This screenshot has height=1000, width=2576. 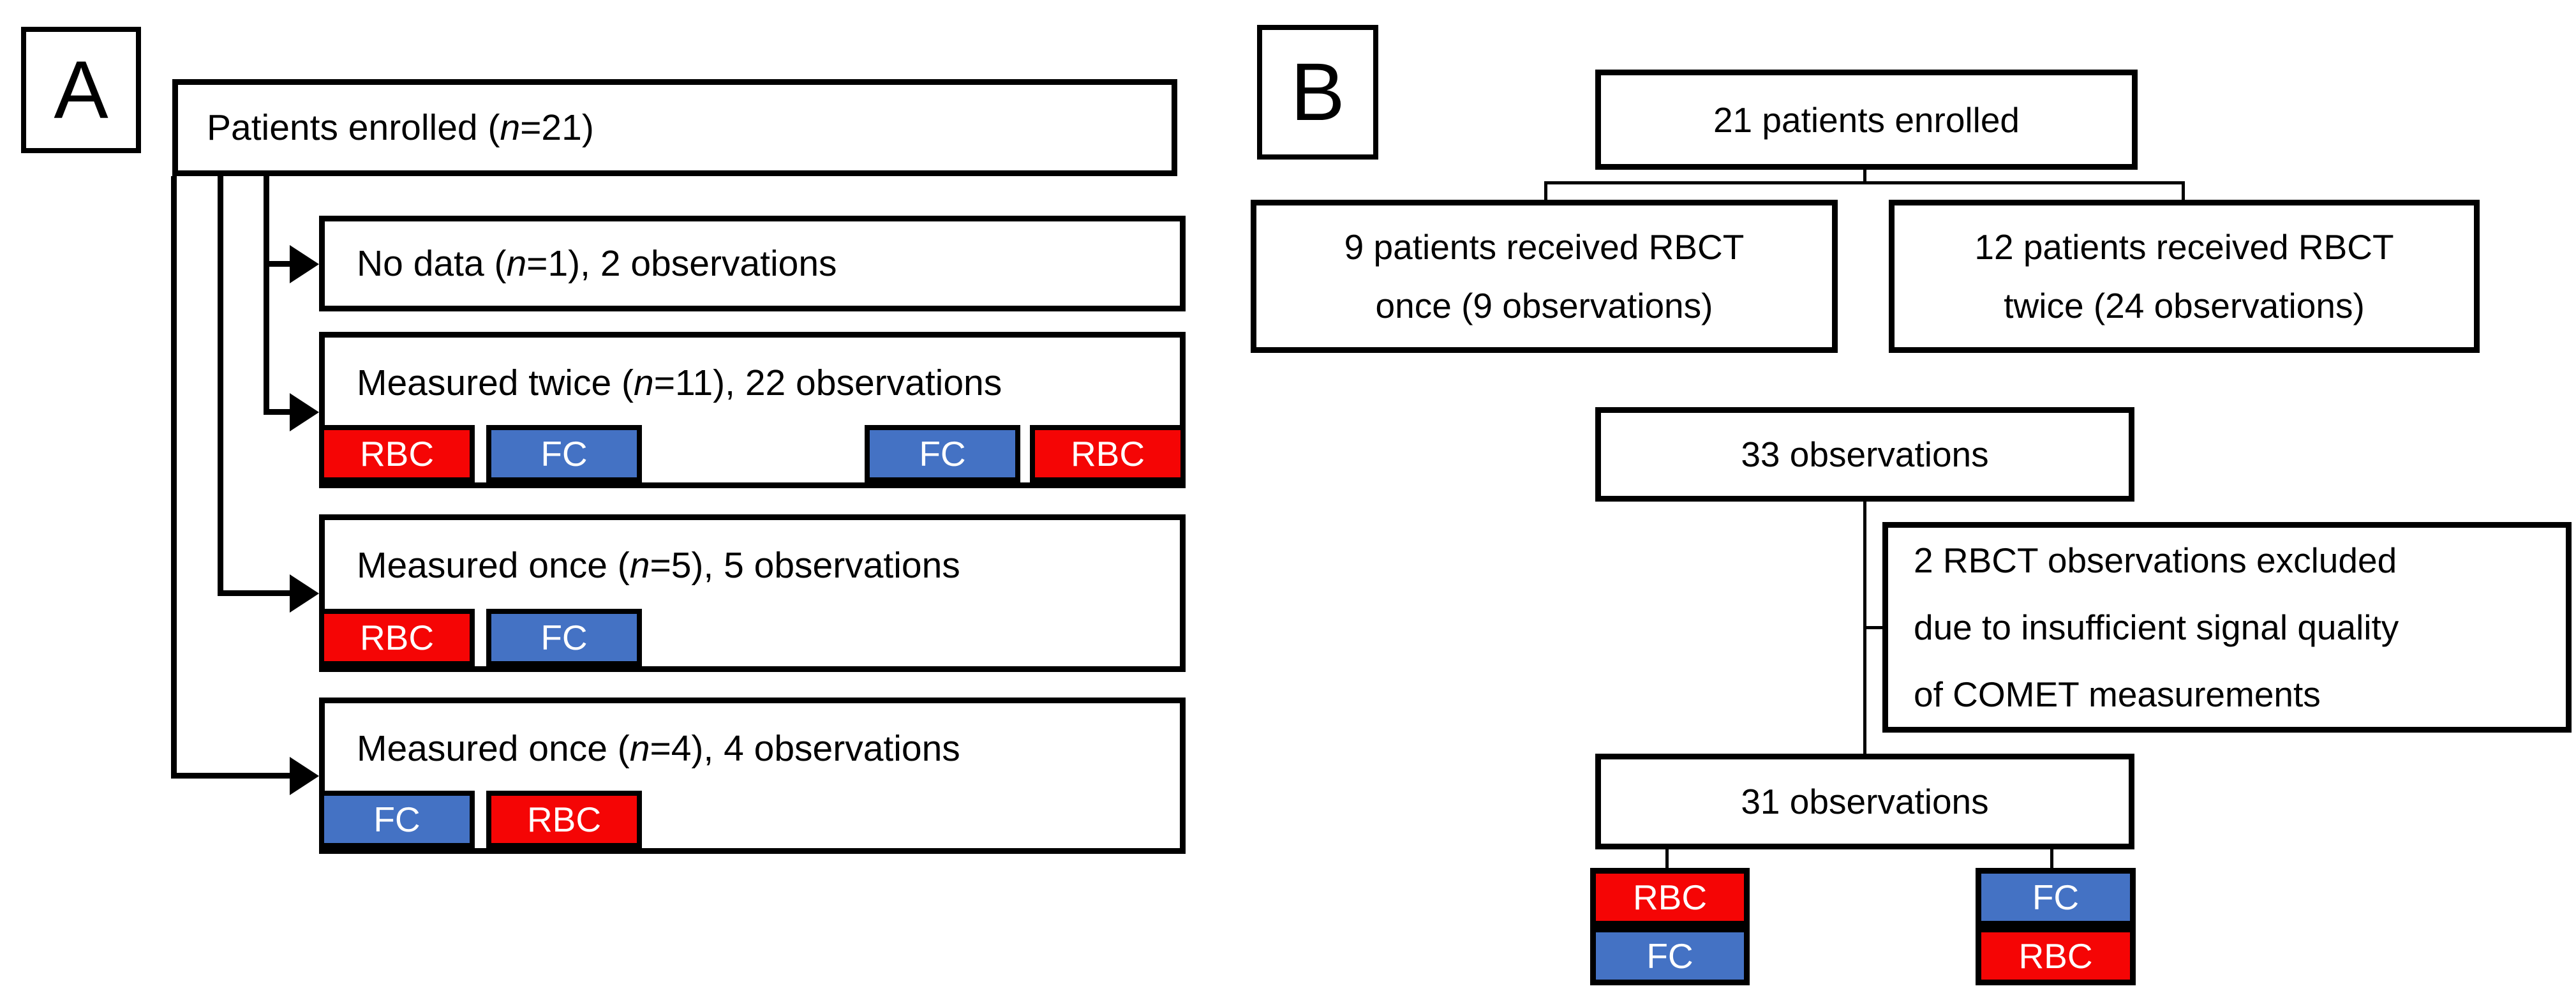 I want to click on patients-enrolled-text: Patients enrolled (, so click(x=353, y=127).